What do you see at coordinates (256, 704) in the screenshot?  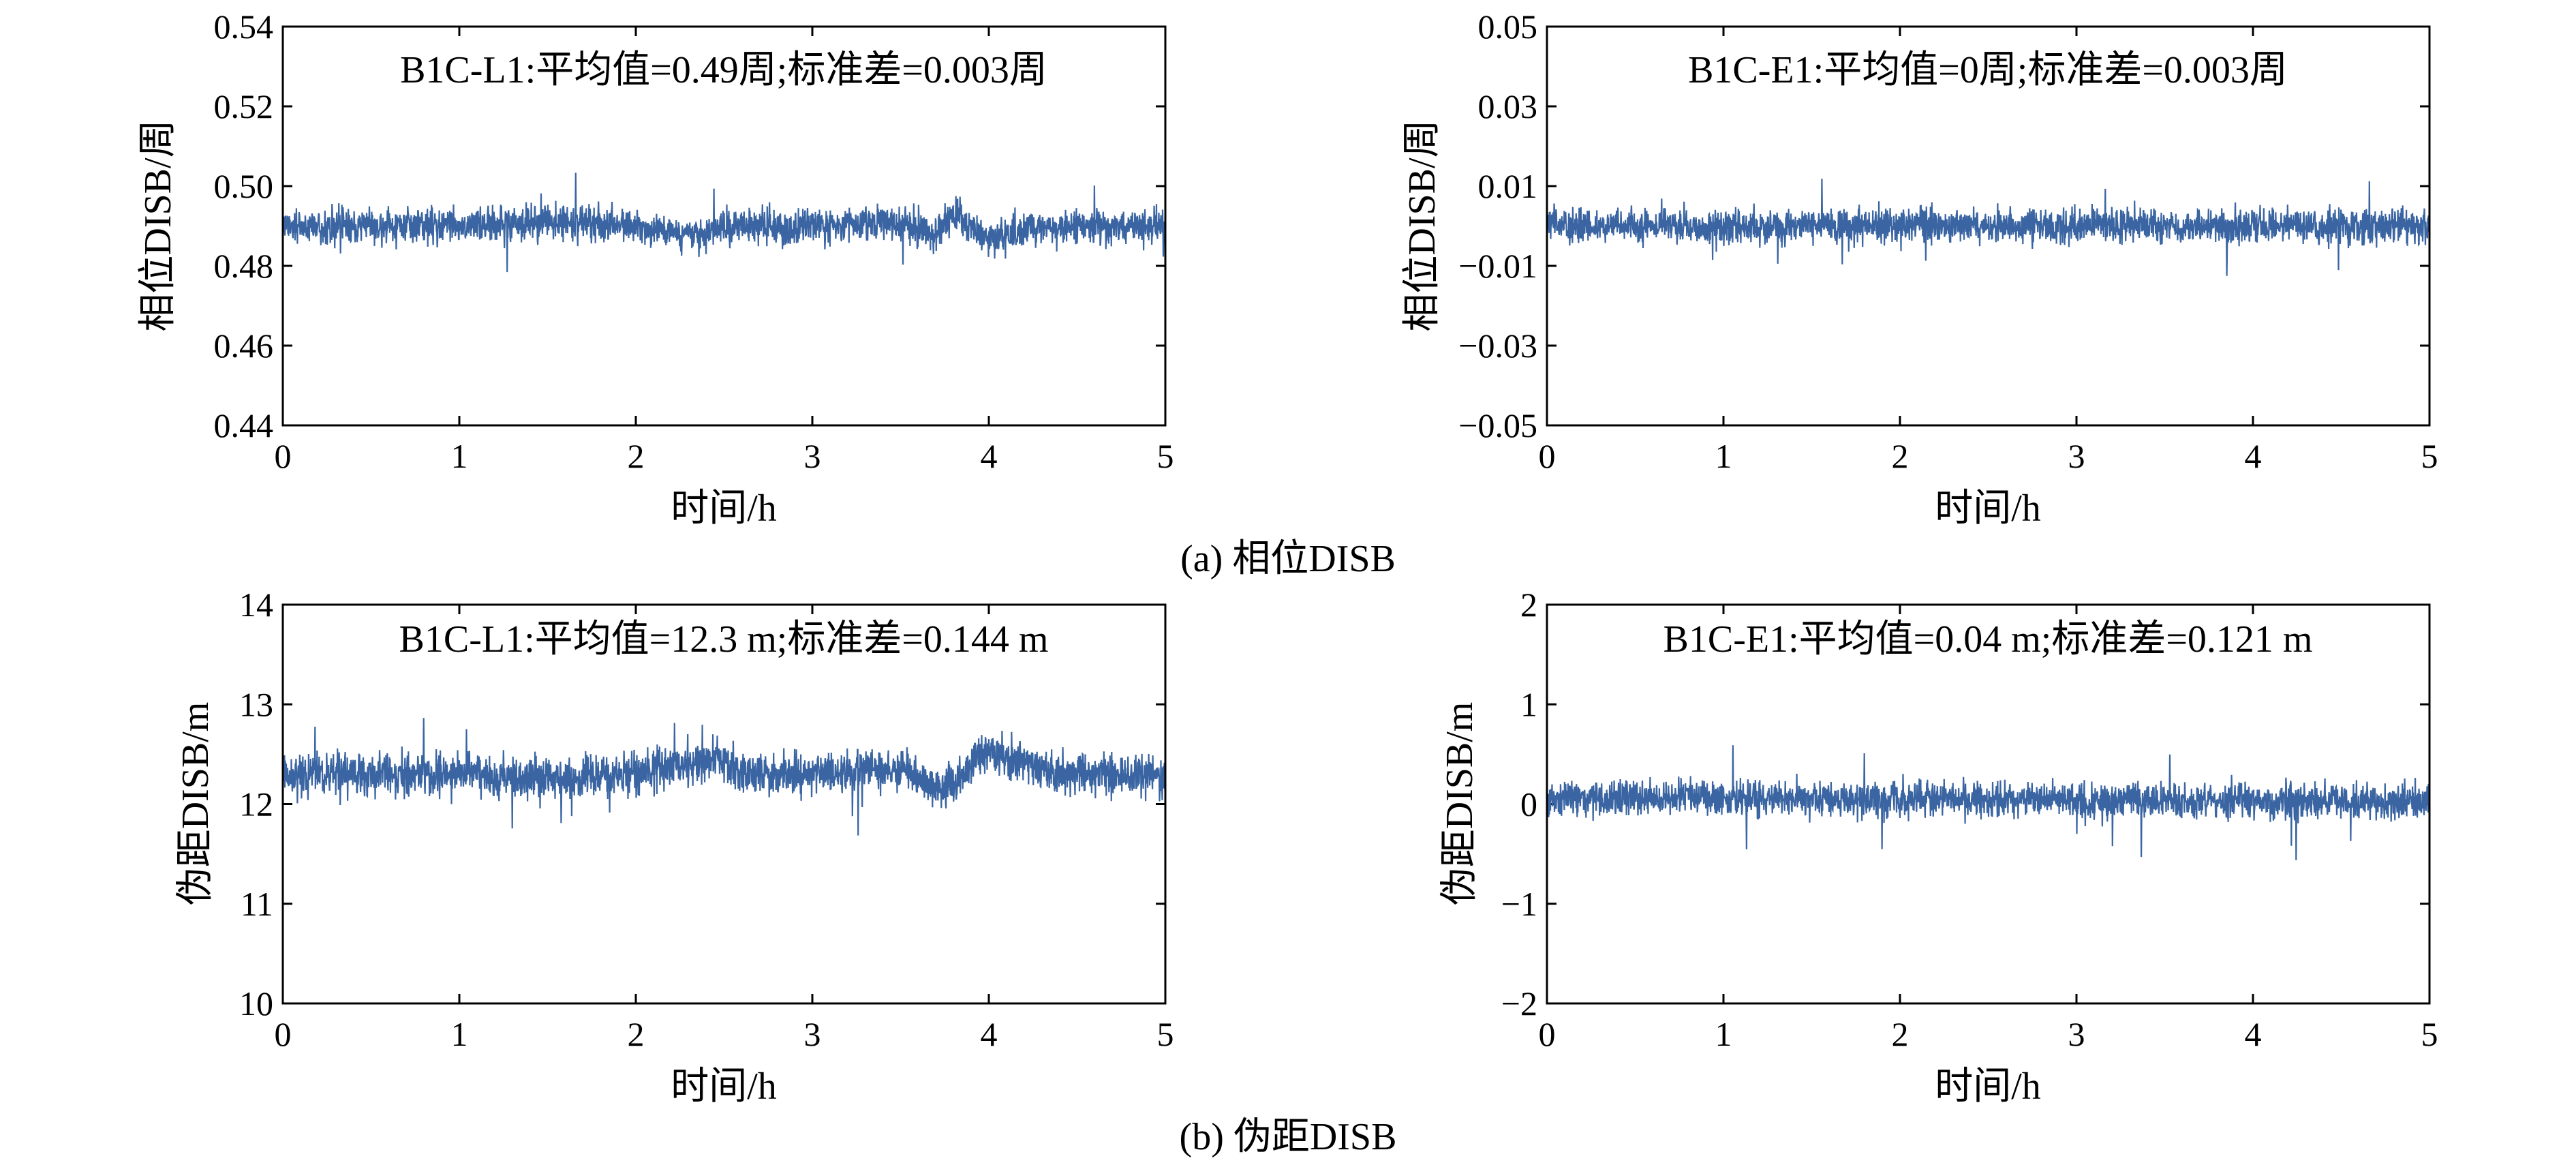 I see `y-tick-label: 13` at bounding box center [256, 704].